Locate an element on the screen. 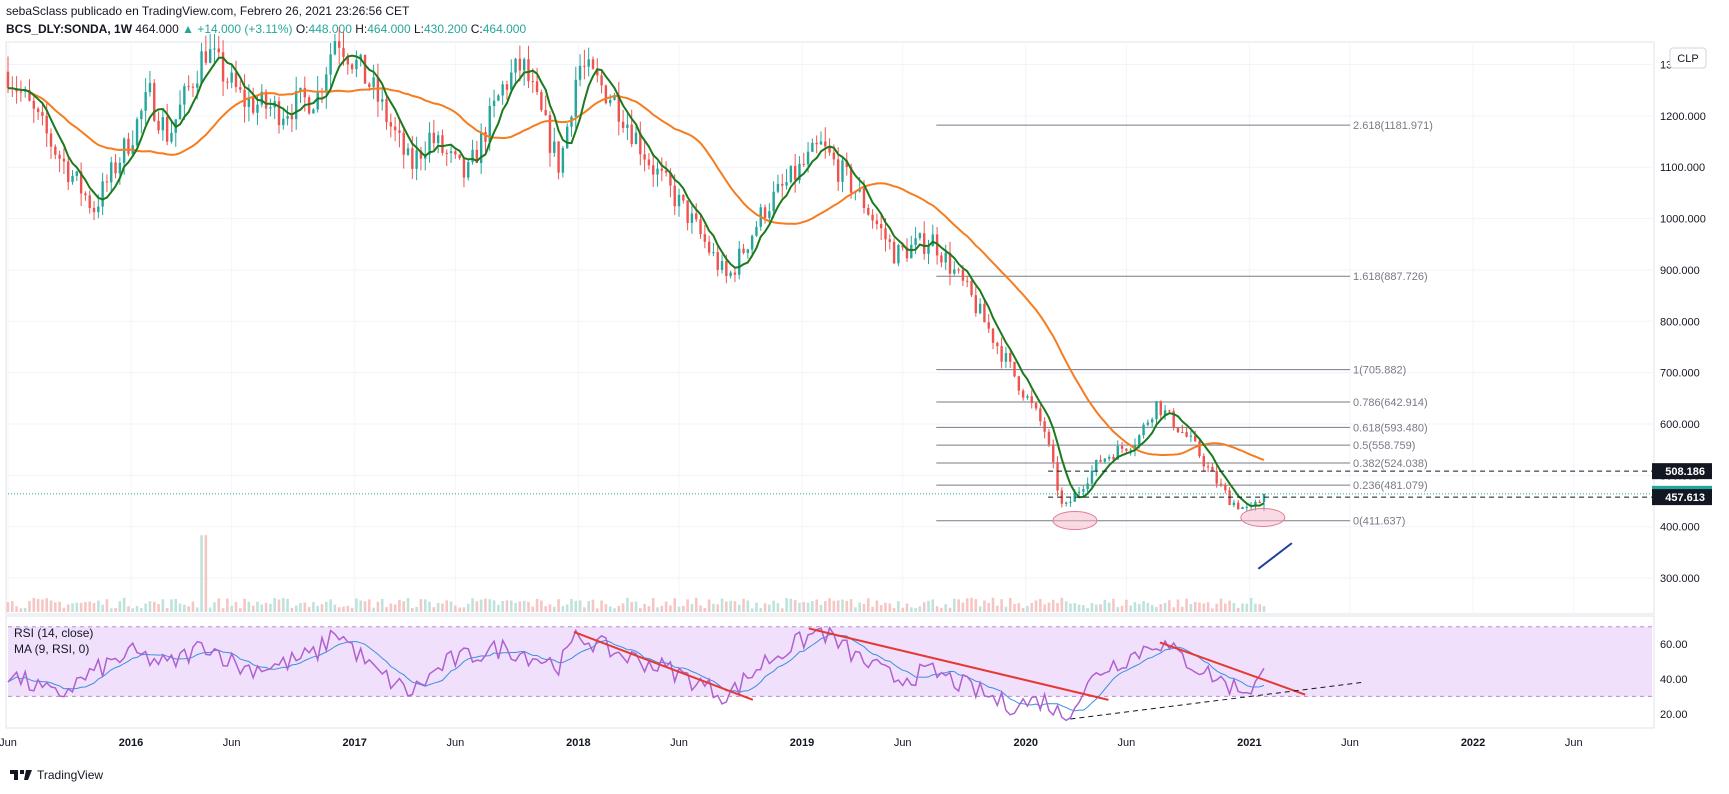 This screenshot has width=1729, height=794. price-tag-label: 457.613 is located at coordinates (1685, 498).